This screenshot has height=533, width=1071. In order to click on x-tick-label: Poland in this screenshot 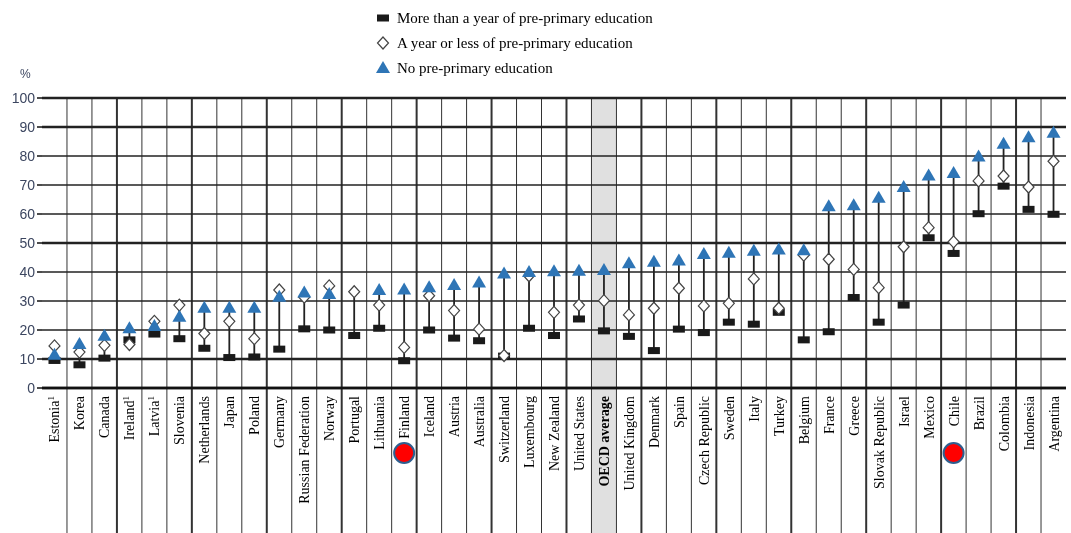, I will do `click(255, 415)`.